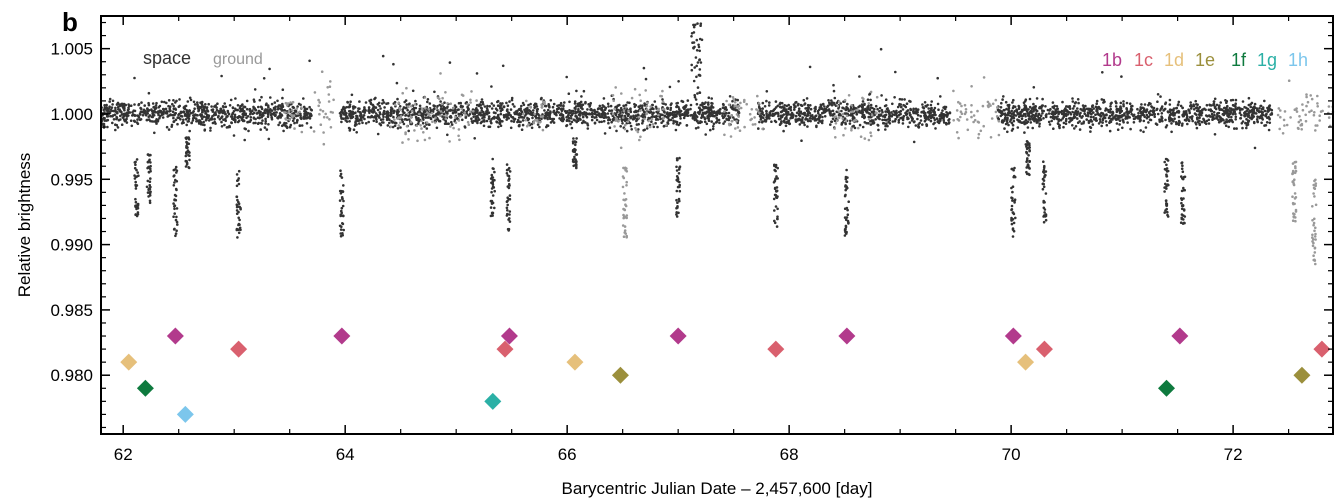  I want to click on panel-label: b, so click(70, 22).